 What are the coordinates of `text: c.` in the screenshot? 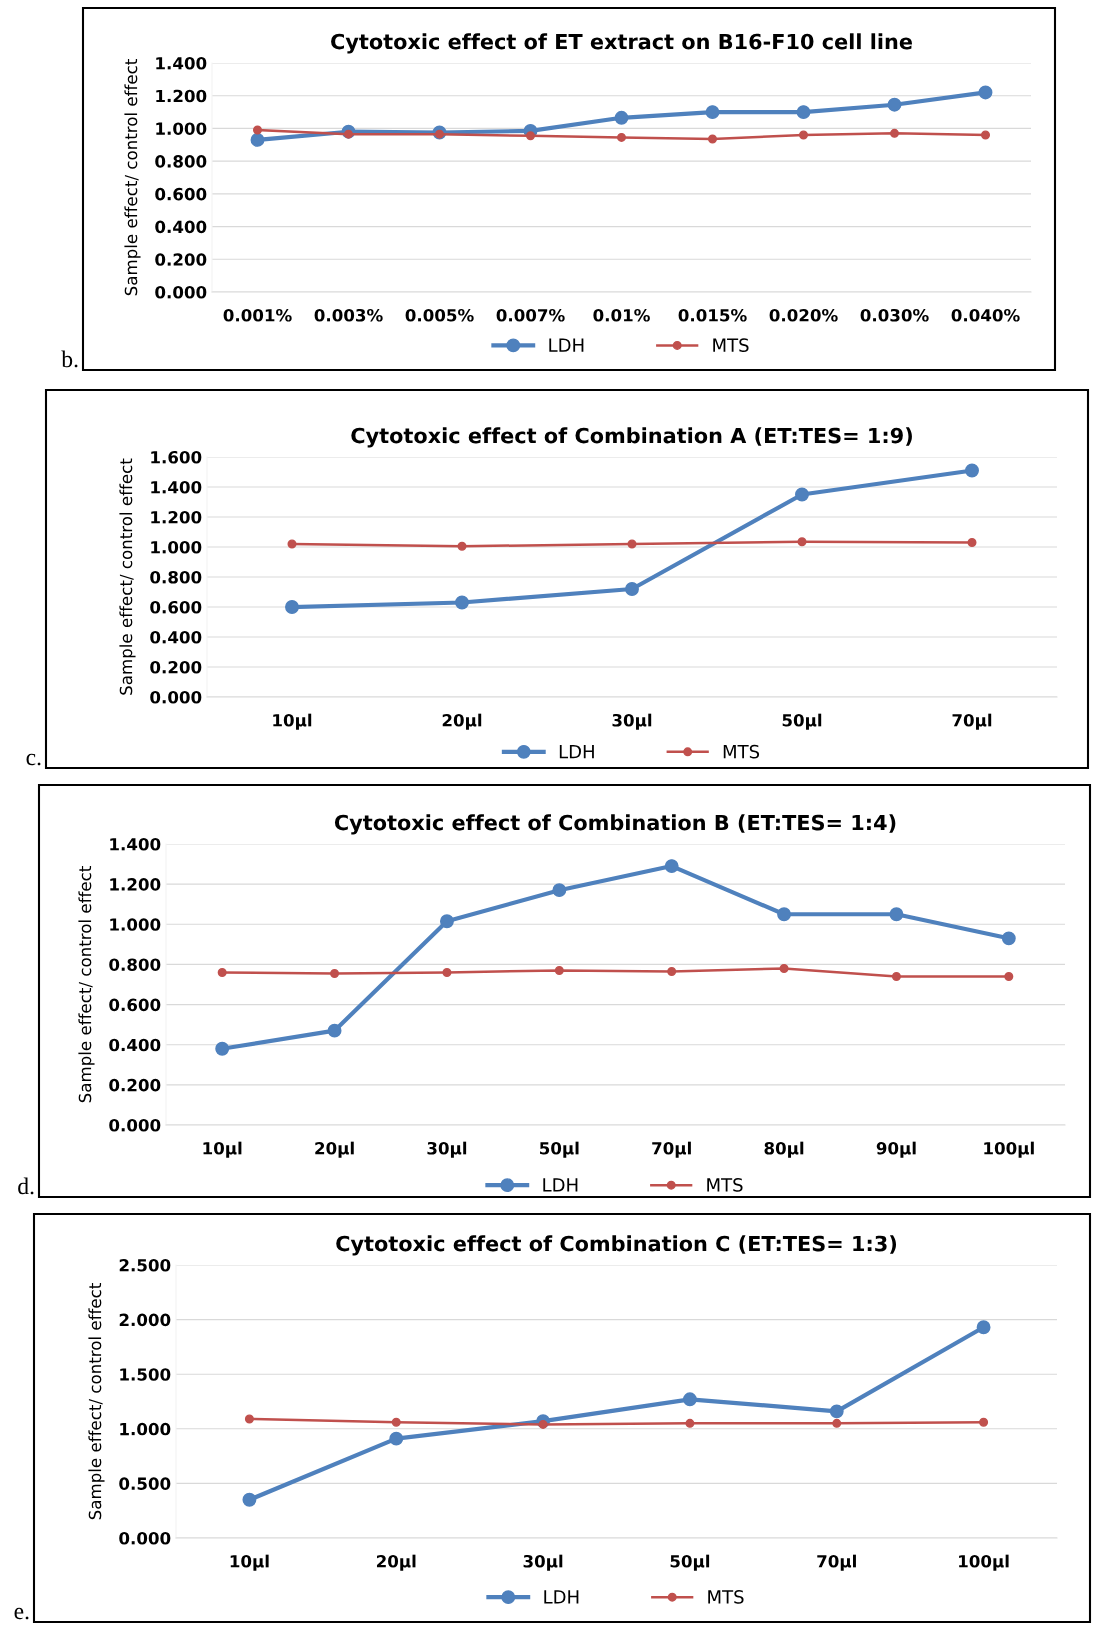 It's located at (33, 759).